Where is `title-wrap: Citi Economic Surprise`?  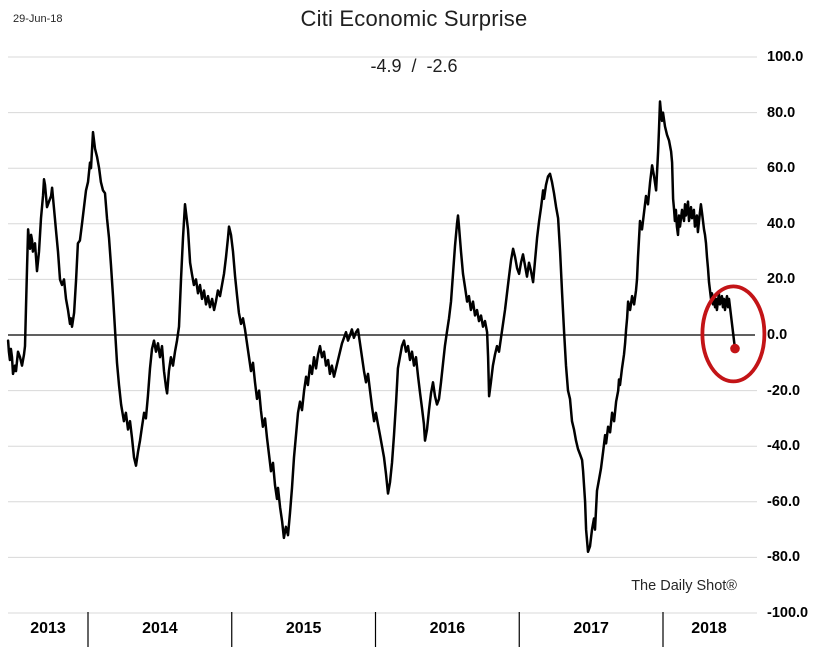 title-wrap: Citi Economic Surprise is located at coordinates (414, 19).